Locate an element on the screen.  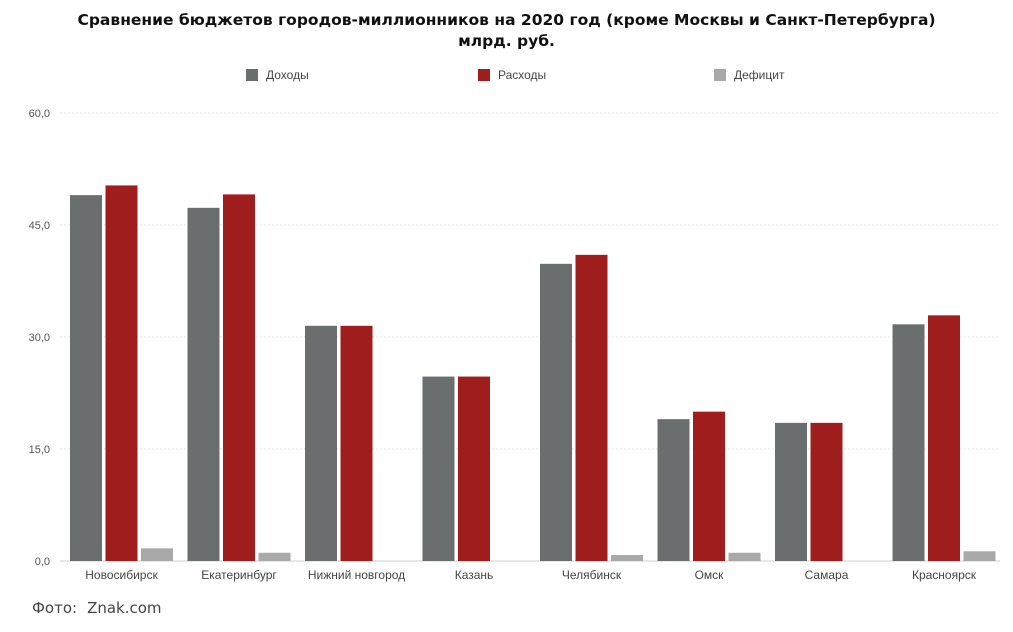
legend-item-expenses: Расходы is located at coordinates (512, 75).